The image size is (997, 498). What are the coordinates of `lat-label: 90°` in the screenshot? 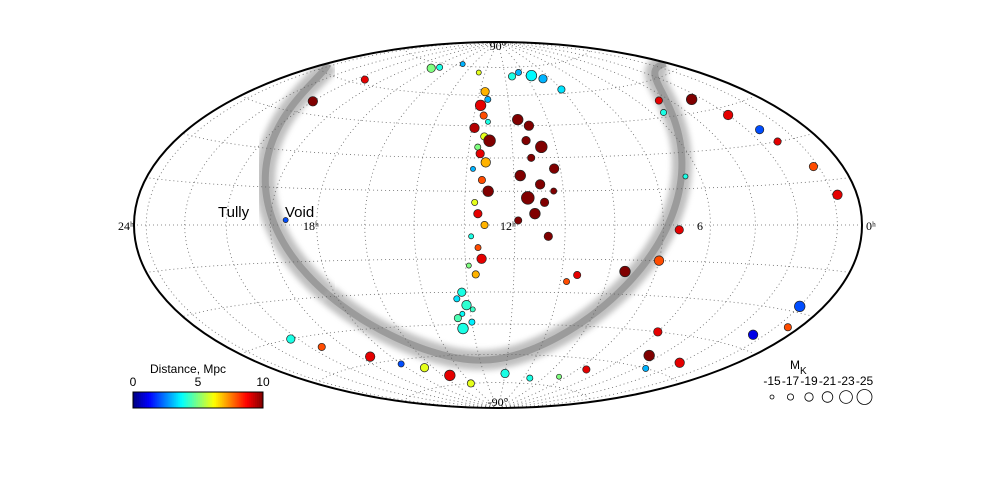 It's located at (498, 46).